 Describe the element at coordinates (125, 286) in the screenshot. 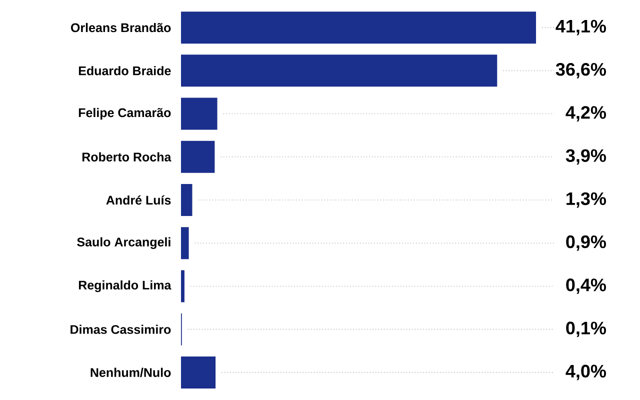

I see `y-tick-label: Reginaldo Lima` at that location.